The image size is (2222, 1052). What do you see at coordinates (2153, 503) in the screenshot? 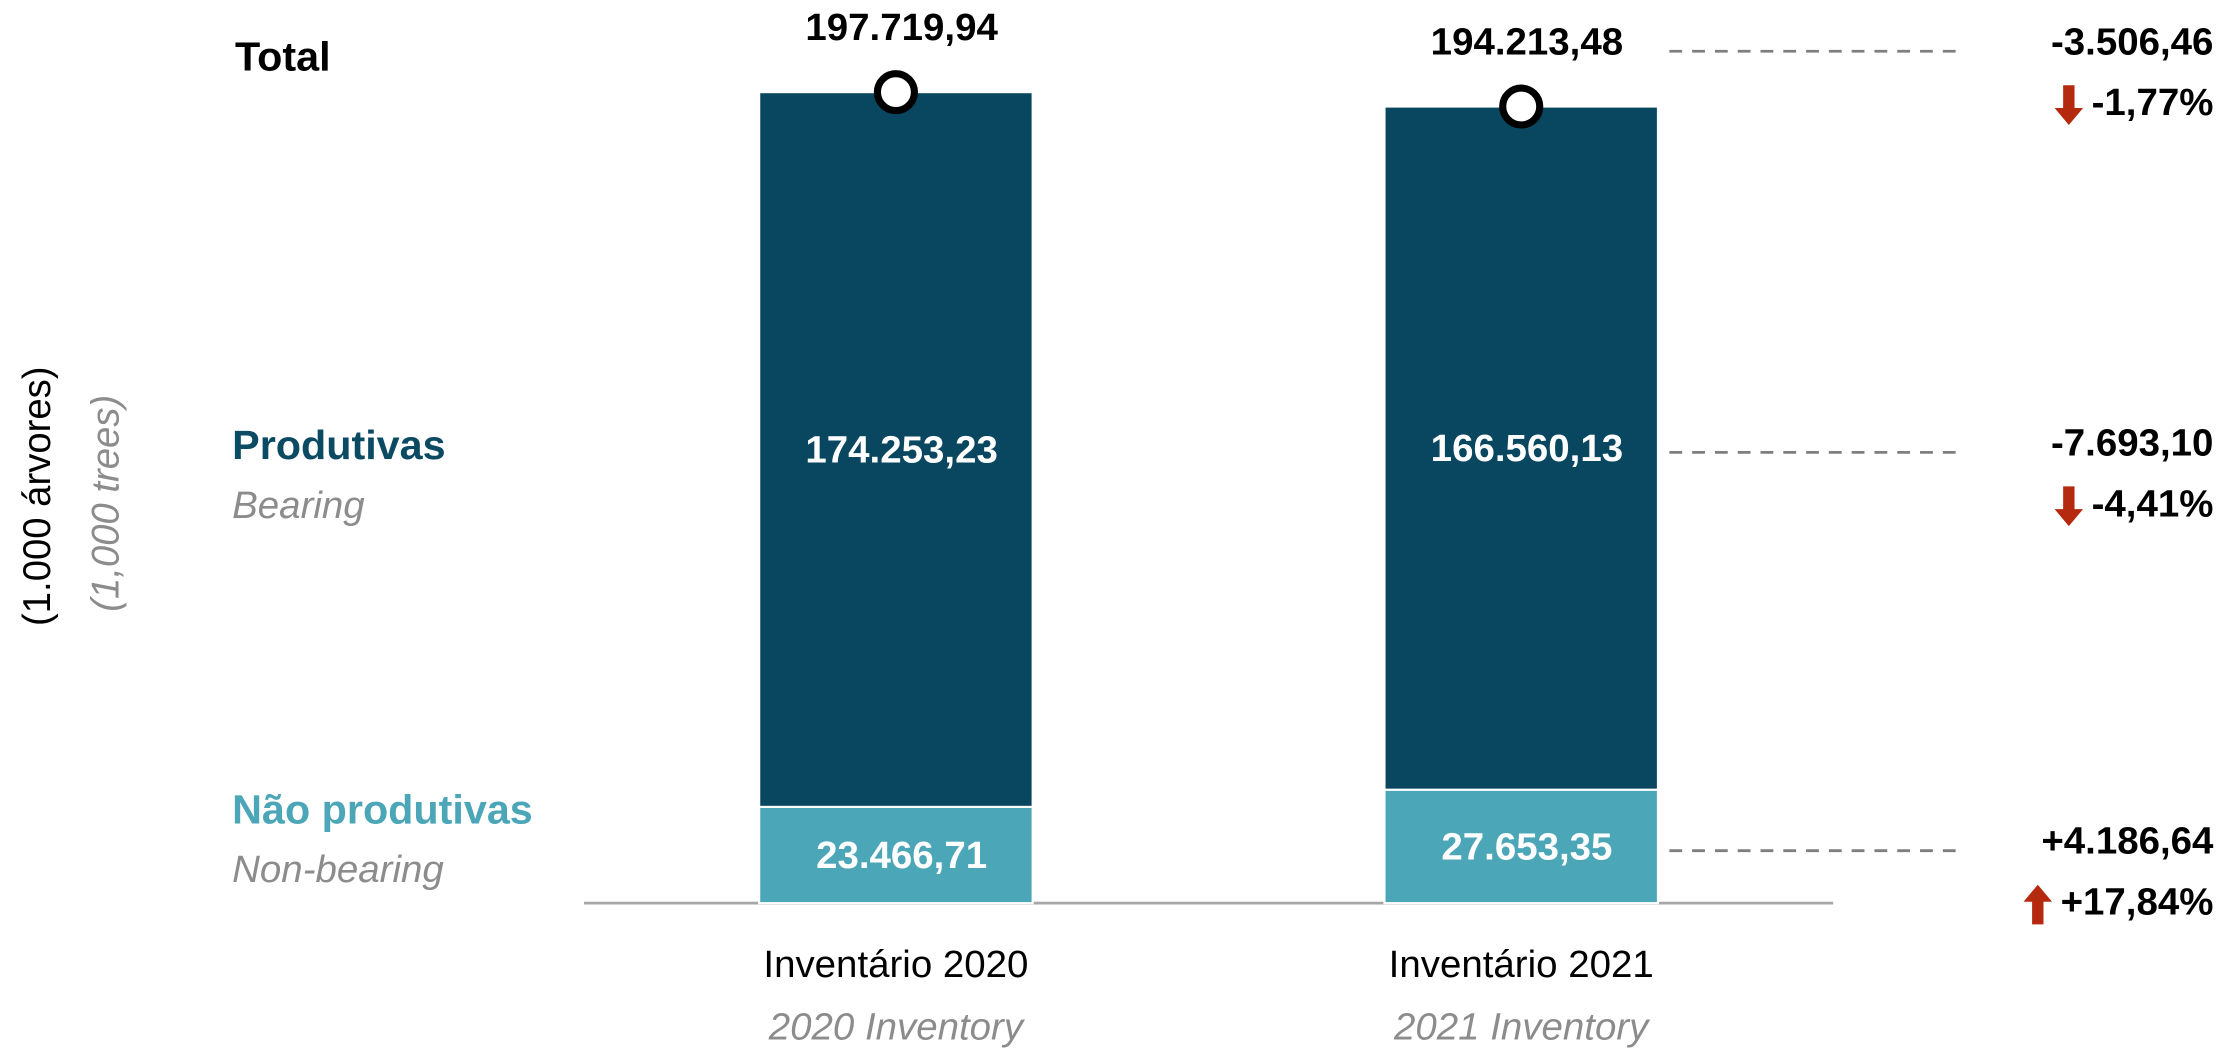
I see `change-percent: -4,41%` at bounding box center [2153, 503].